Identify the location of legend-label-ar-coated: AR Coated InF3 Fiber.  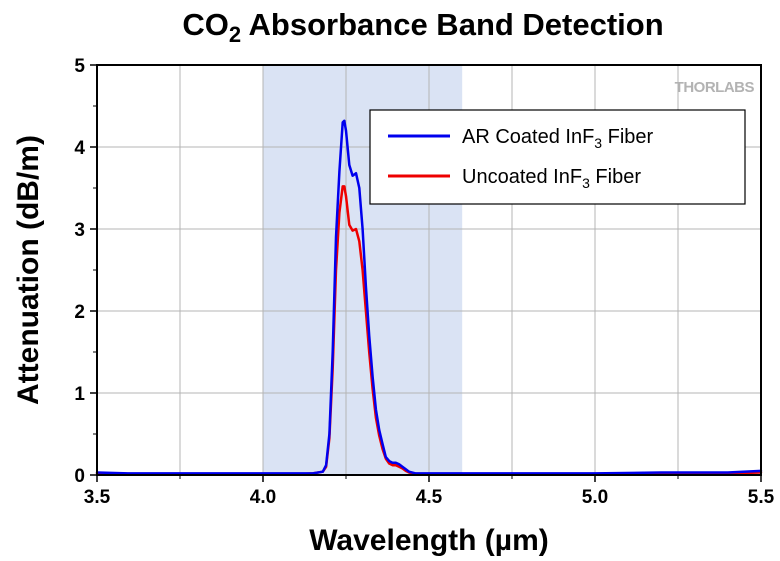
(558, 138).